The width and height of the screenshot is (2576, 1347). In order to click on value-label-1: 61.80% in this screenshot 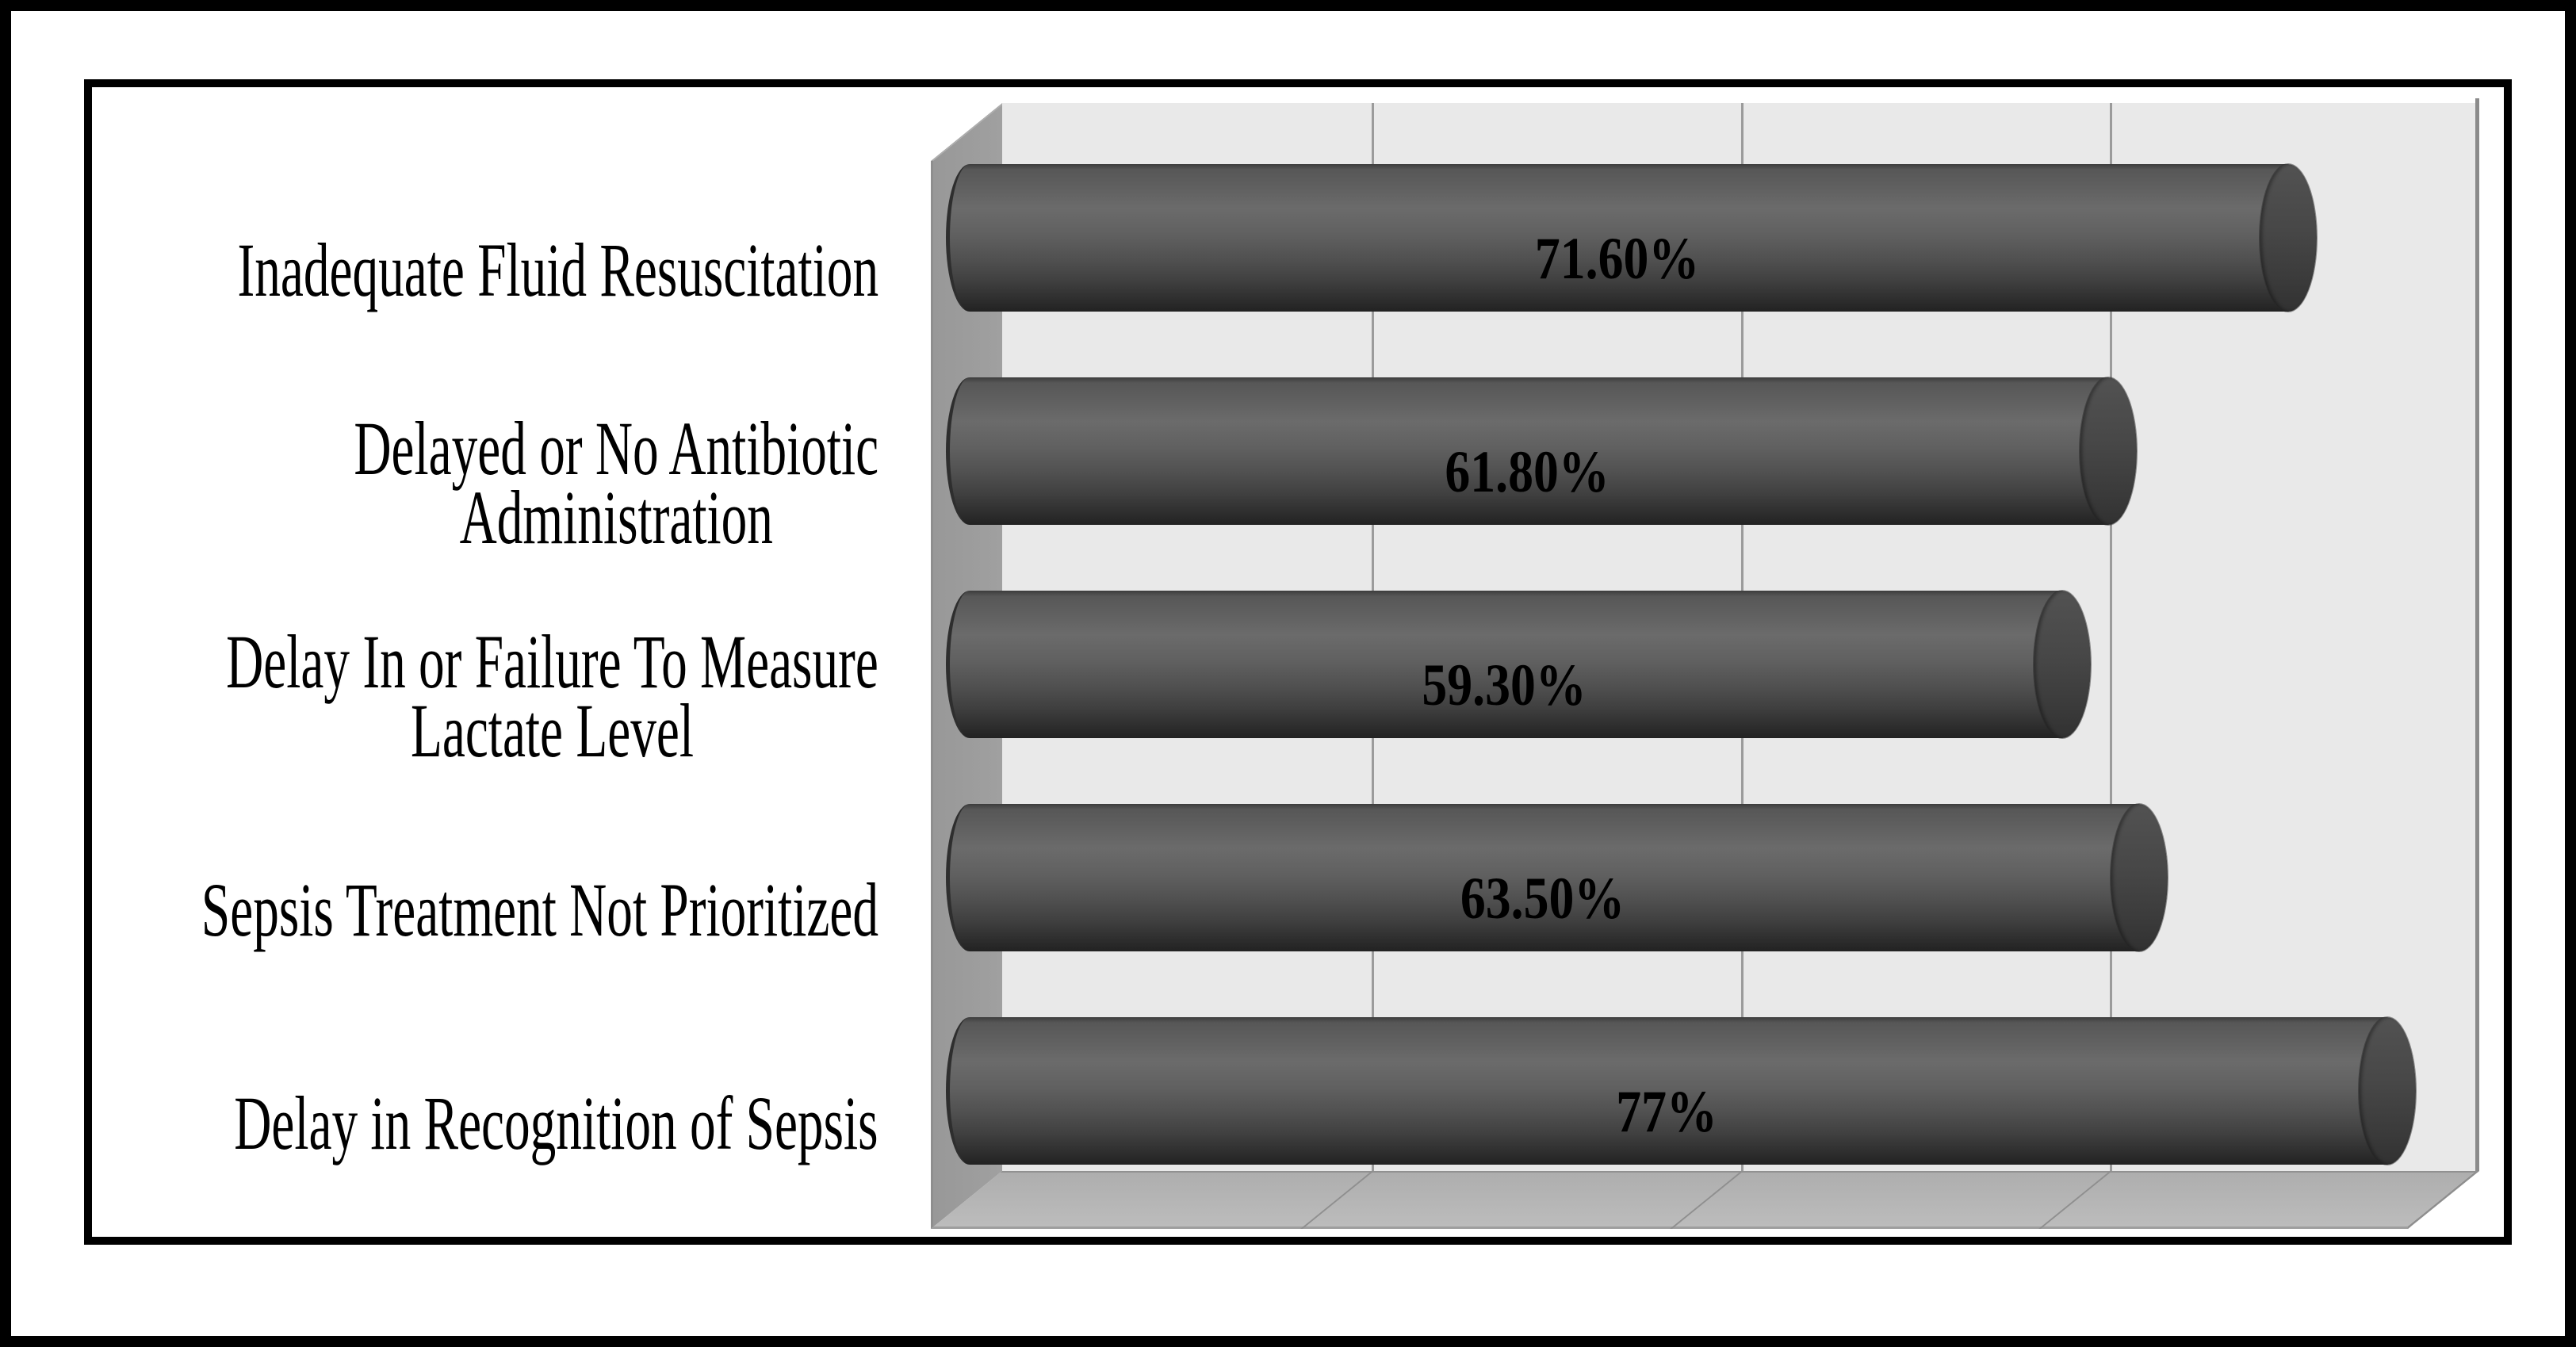, I will do `click(1527, 472)`.